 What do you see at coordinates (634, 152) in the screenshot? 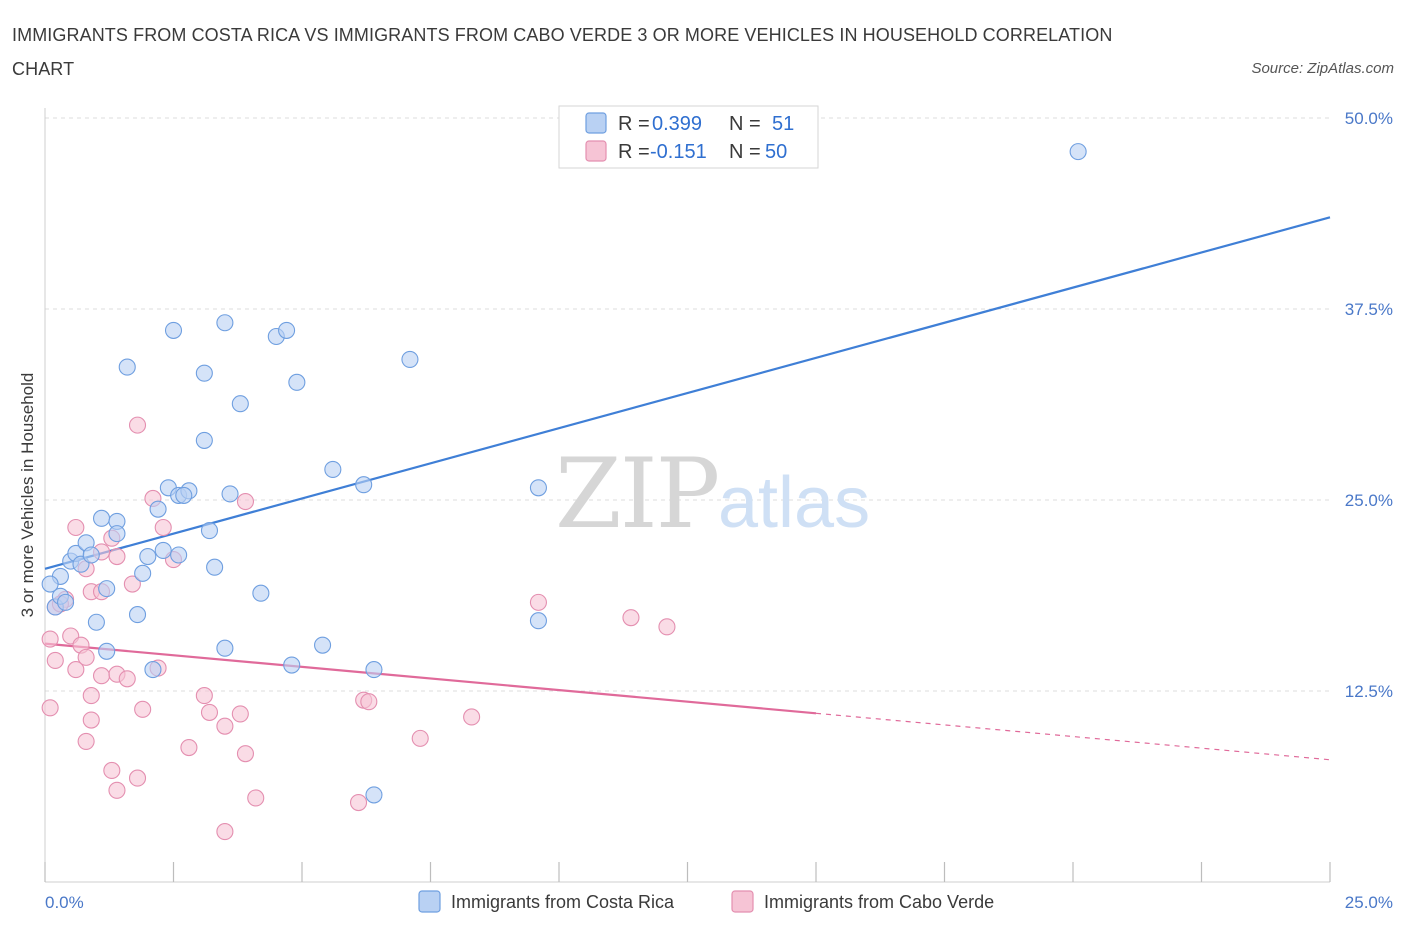
I see `legend-r-label-cabo-verde: R =` at bounding box center [634, 152].